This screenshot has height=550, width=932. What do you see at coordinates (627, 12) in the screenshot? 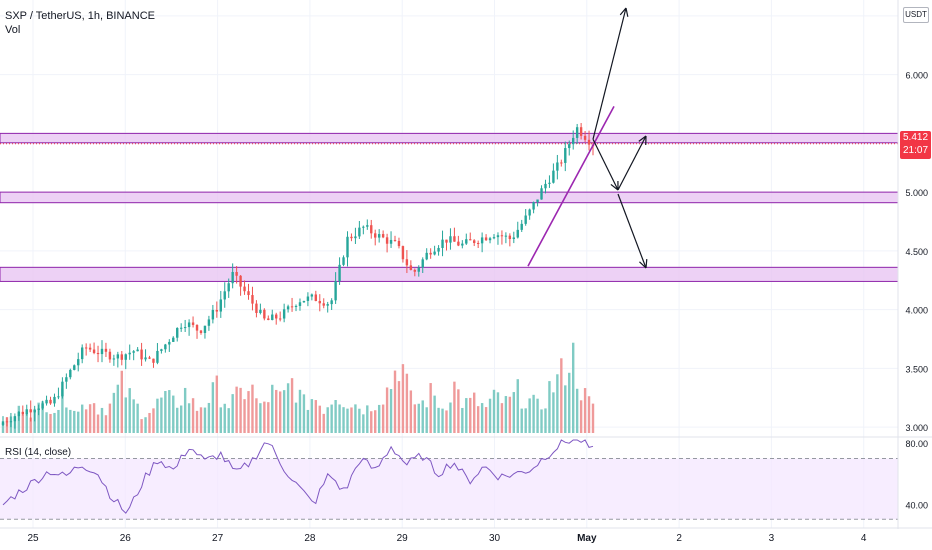
I see `arrow-up-target-head-a` at bounding box center [627, 12].